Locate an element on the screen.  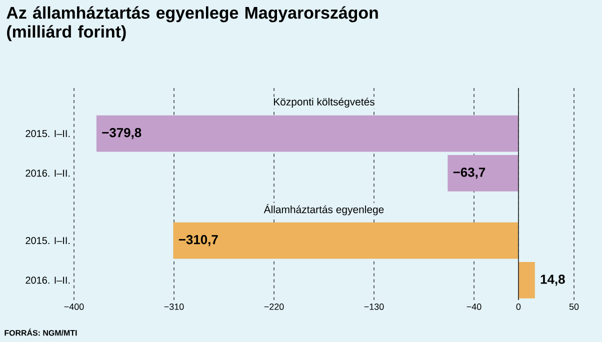
x-tick-label: 0 is located at coordinates (518, 307).